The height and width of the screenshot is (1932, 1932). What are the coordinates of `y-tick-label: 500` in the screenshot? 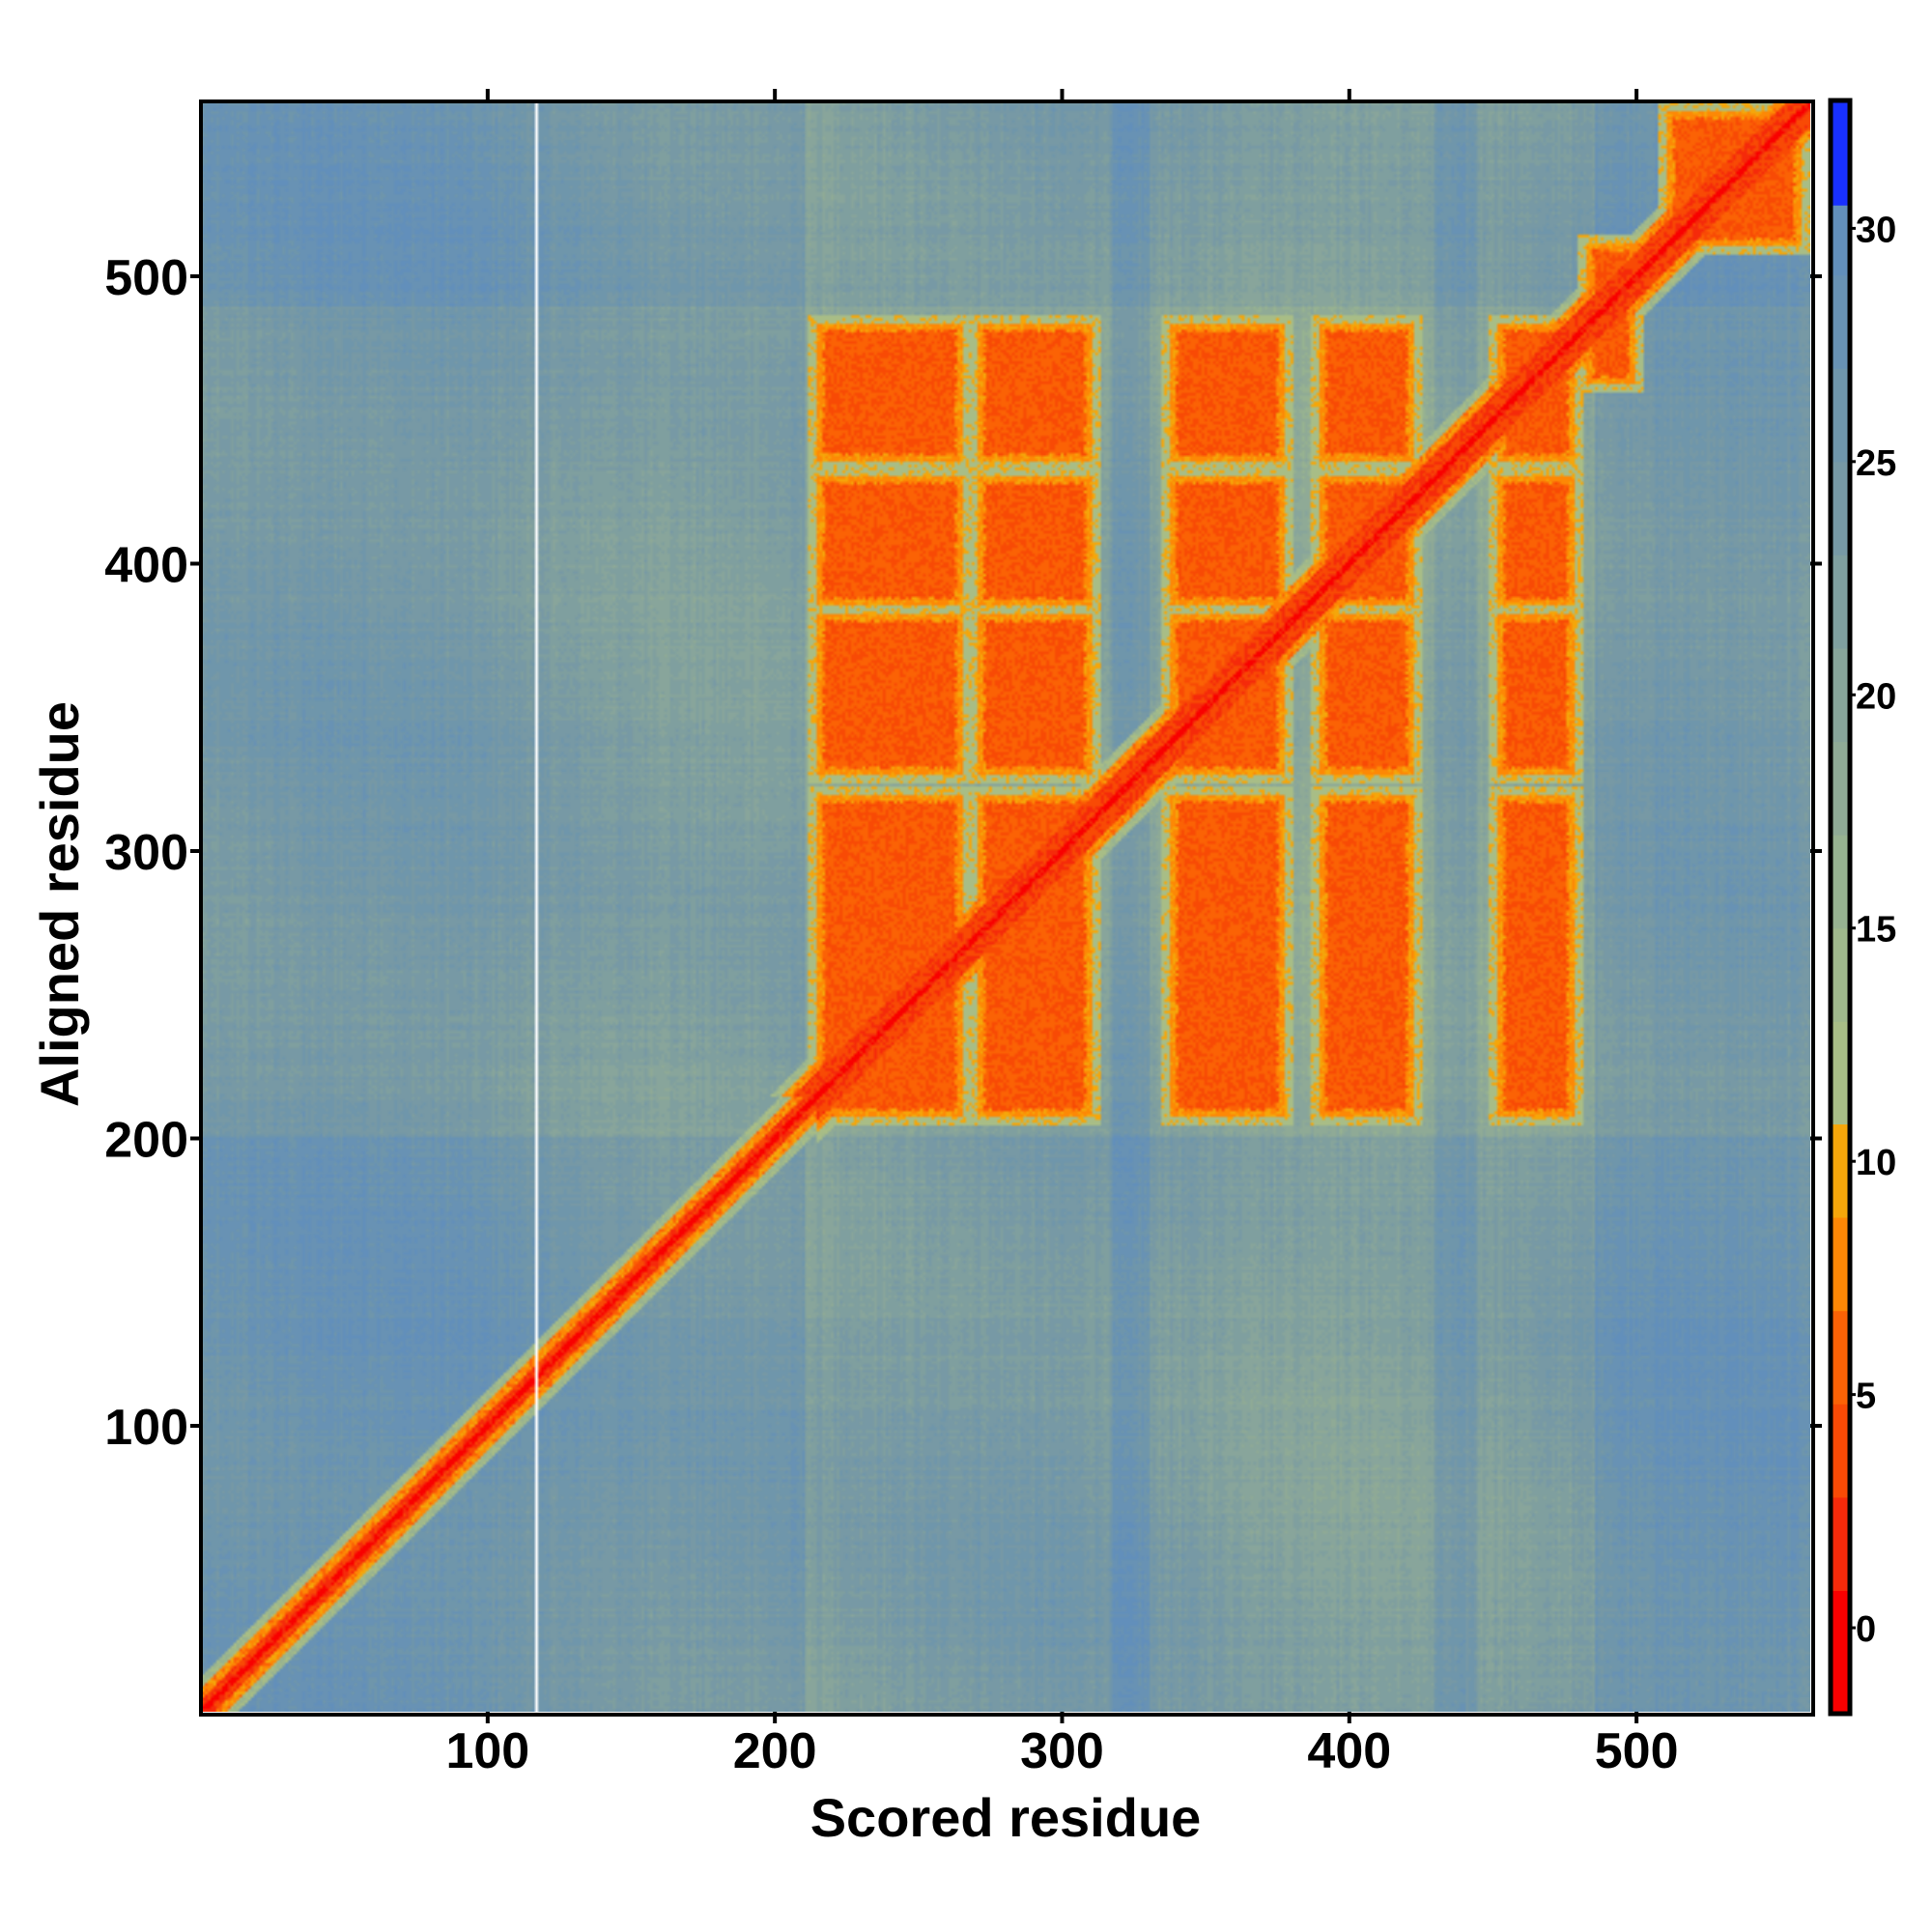 It's located at (146, 278).